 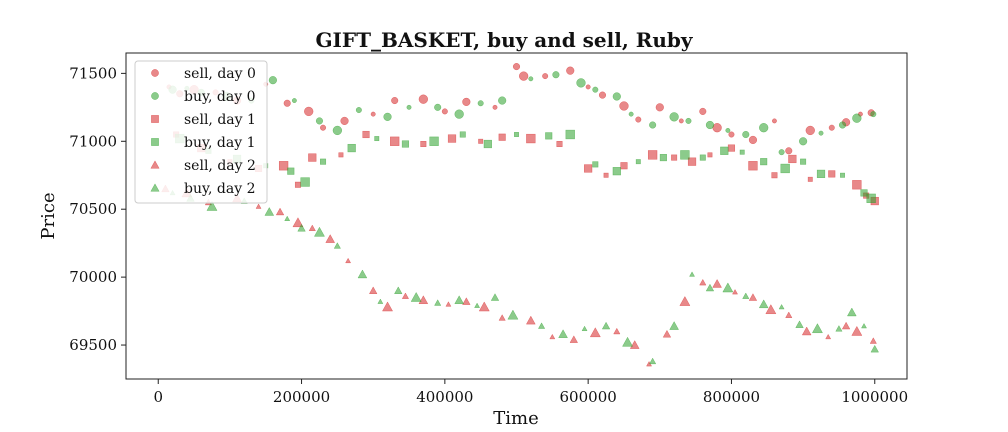 I want to click on x-tick-label: 400000, so click(x=444, y=397).